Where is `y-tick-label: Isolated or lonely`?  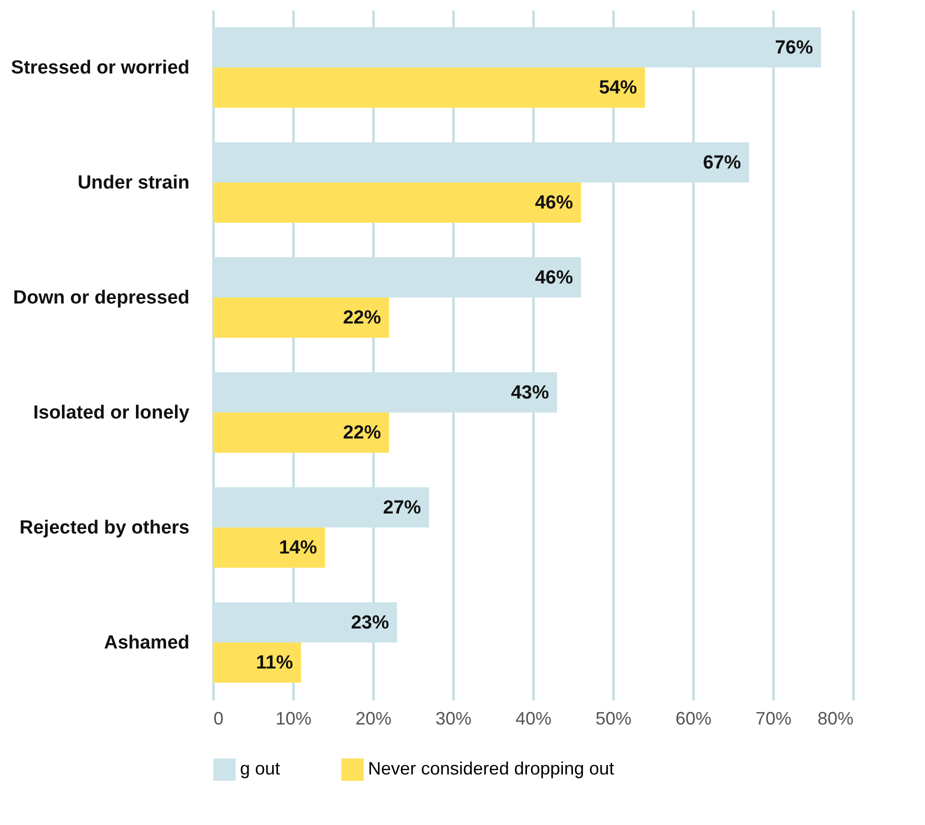 y-tick-label: Isolated or lonely is located at coordinates (111, 413).